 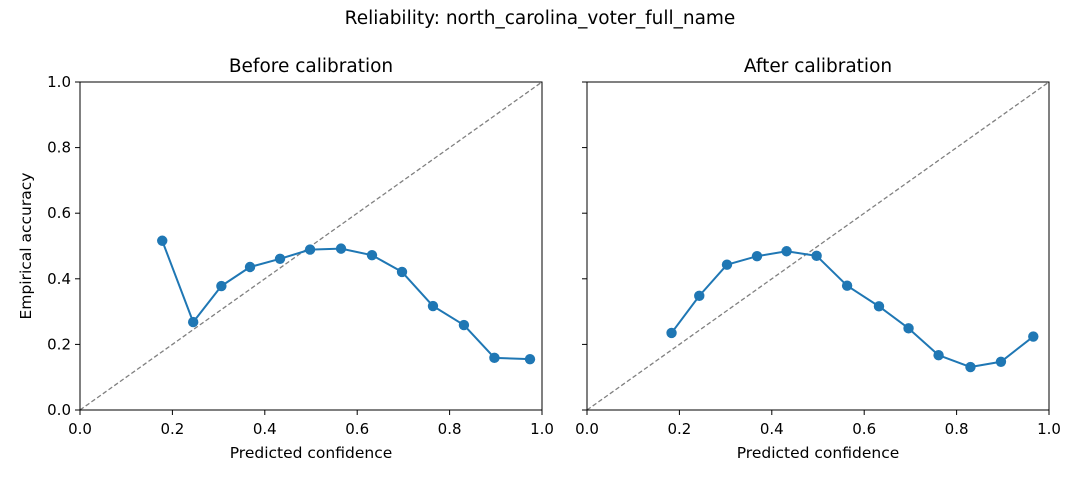 I want to click on y-tick-label: 0.6, so click(x=59, y=213).